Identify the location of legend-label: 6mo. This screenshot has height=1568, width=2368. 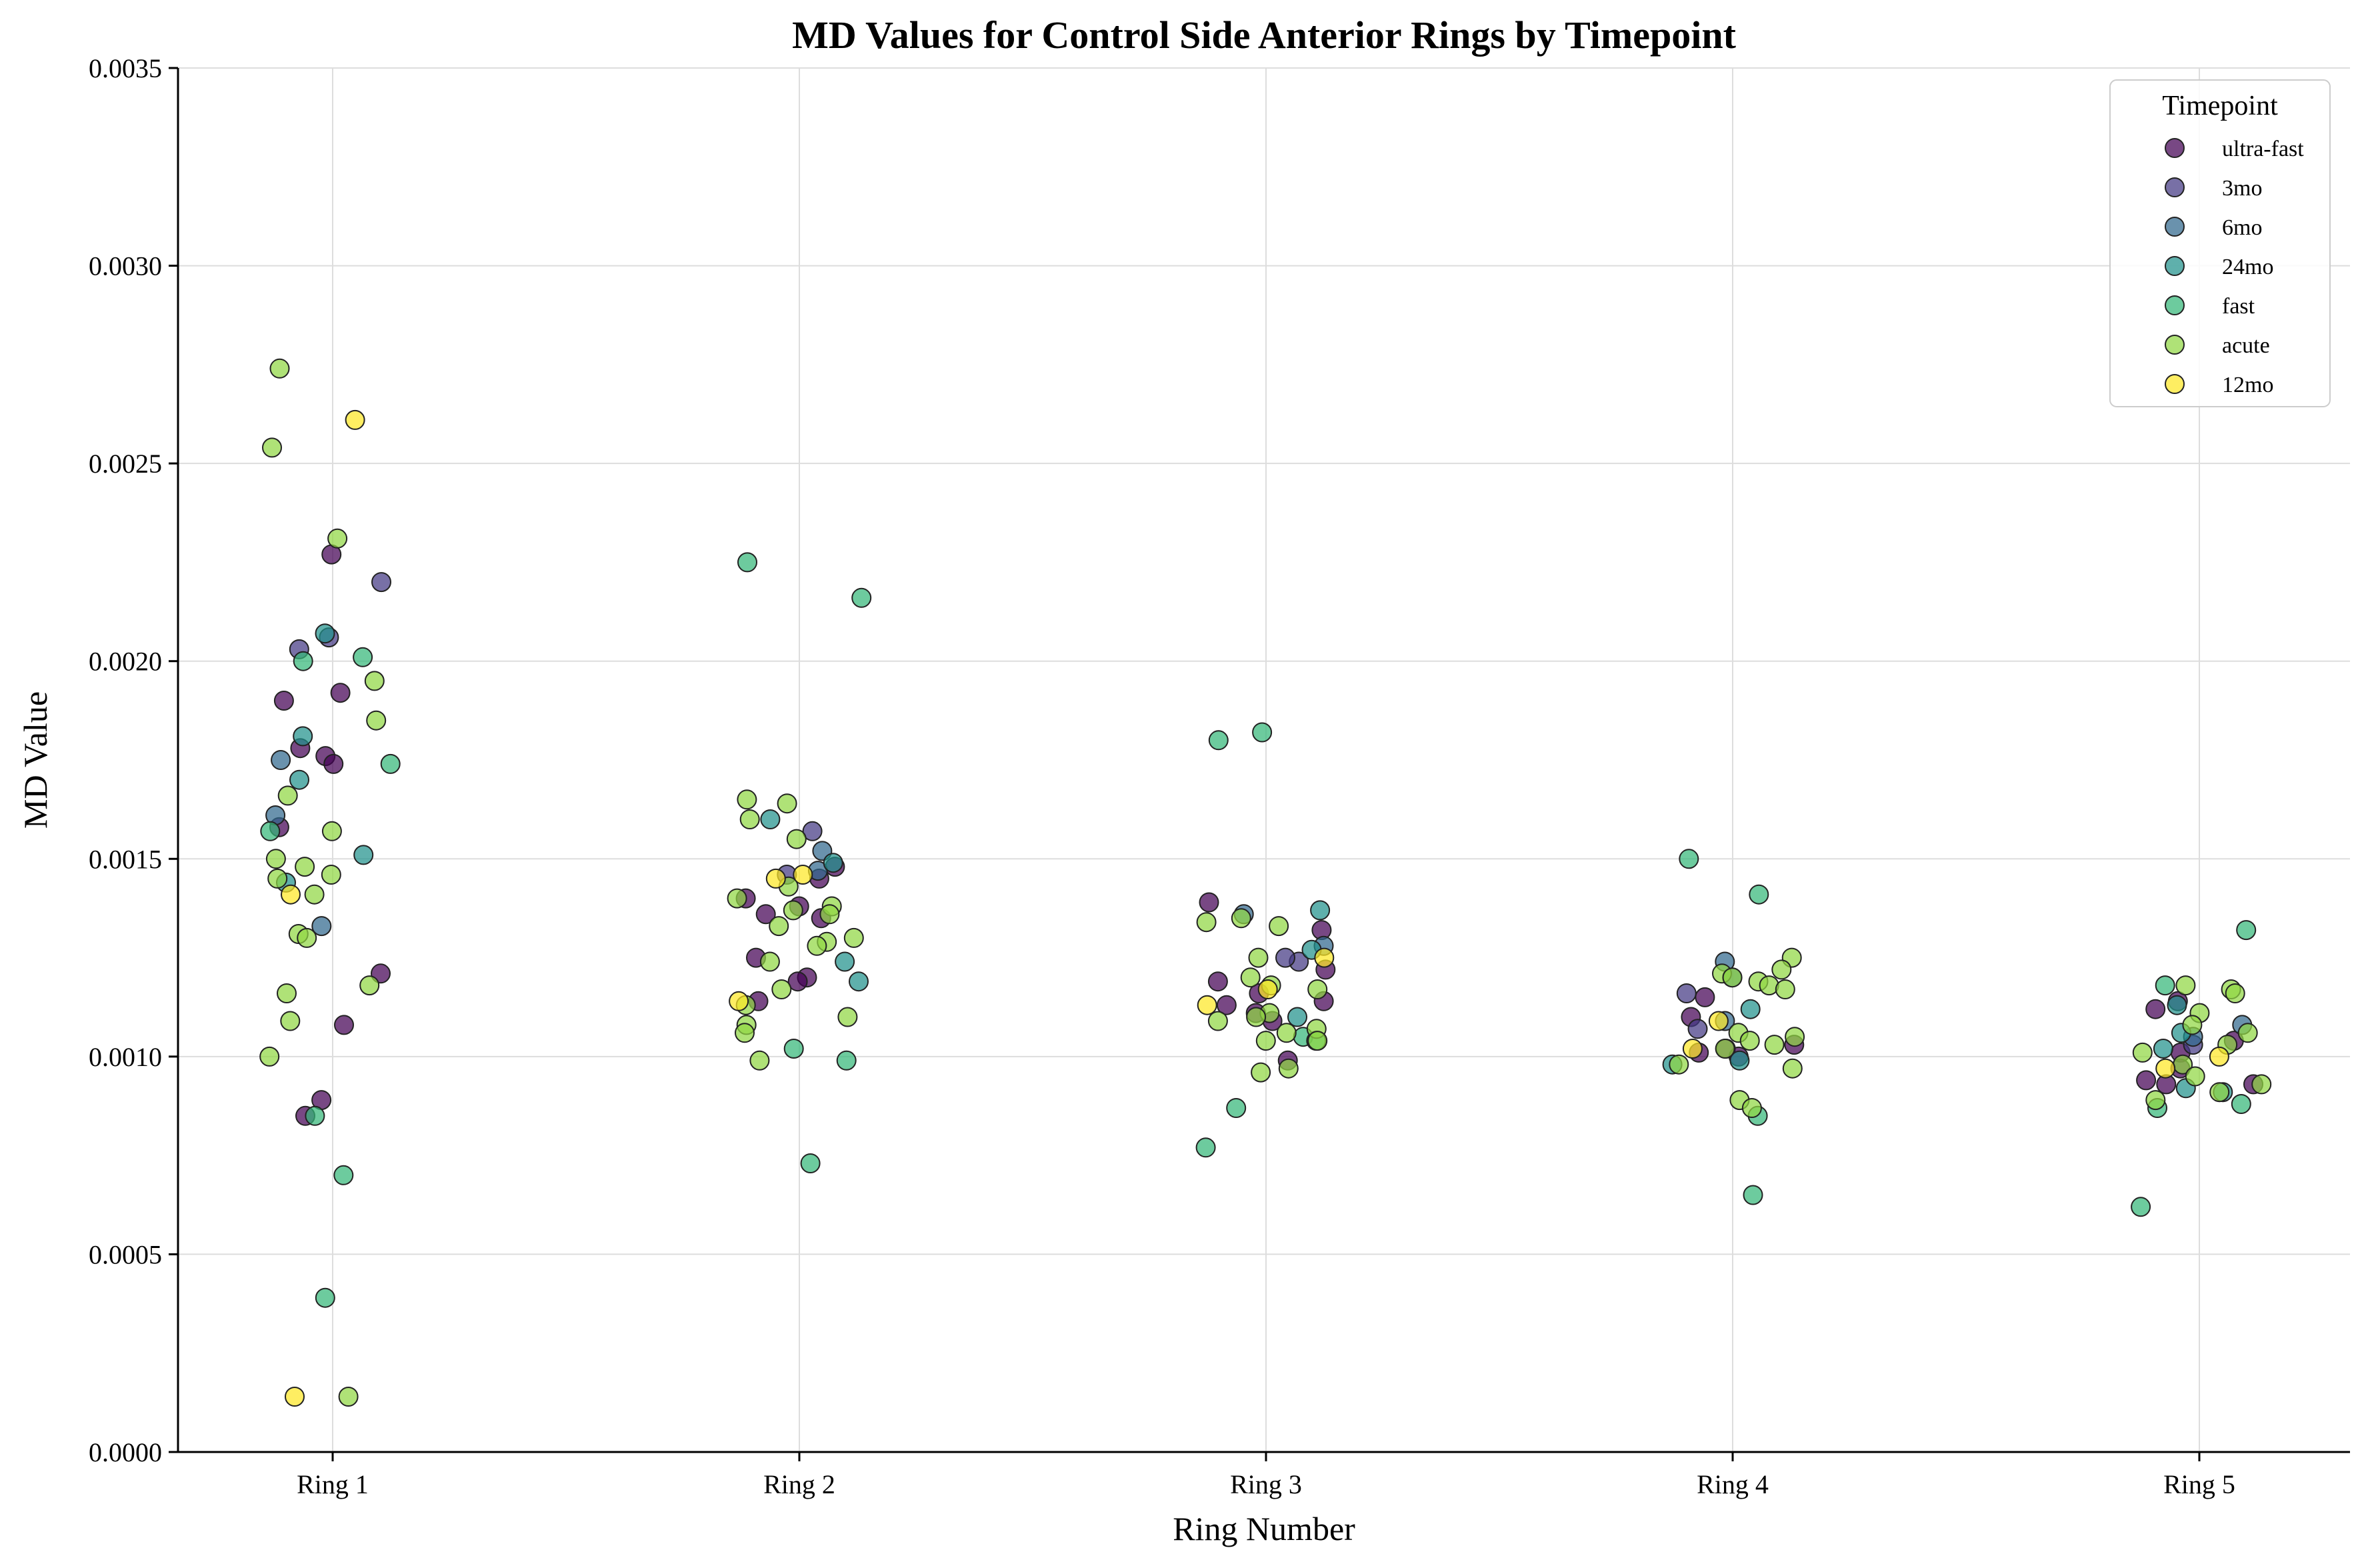
(2242, 227).